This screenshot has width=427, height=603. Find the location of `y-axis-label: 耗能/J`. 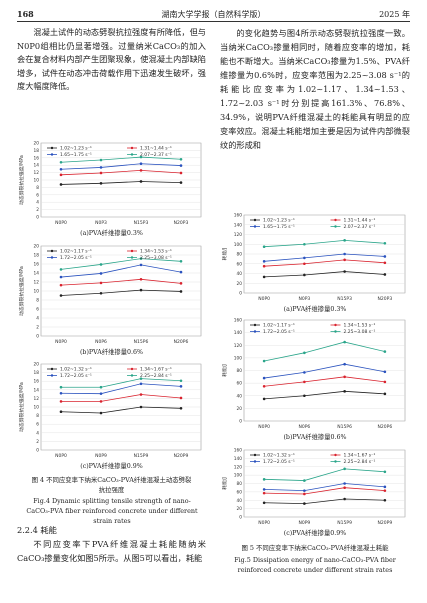

y-axis-label: 耗能/J is located at coordinates (224, 370).